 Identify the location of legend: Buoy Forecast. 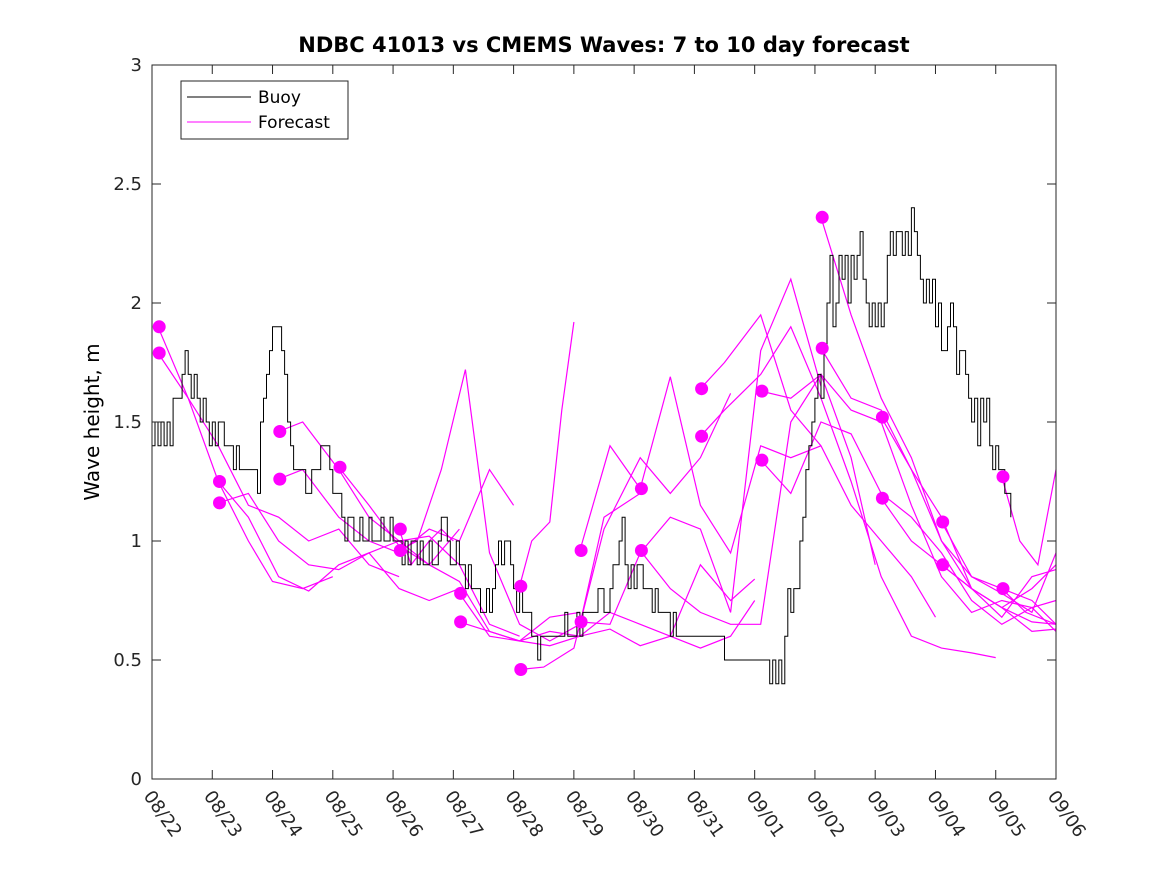
(264, 110).